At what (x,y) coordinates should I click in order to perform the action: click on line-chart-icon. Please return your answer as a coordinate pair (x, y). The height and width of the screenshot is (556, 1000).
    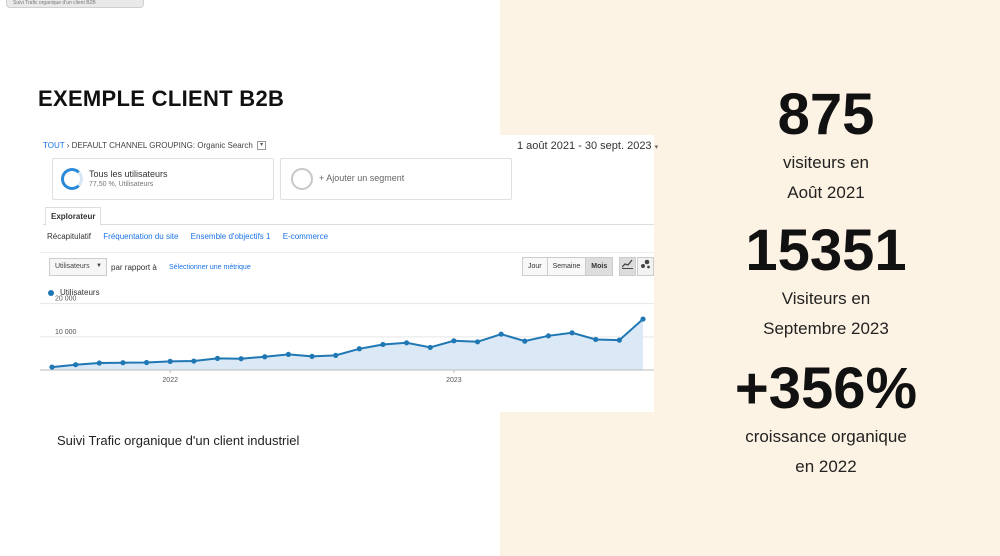
    Looking at the image, I should click on (627, 266).